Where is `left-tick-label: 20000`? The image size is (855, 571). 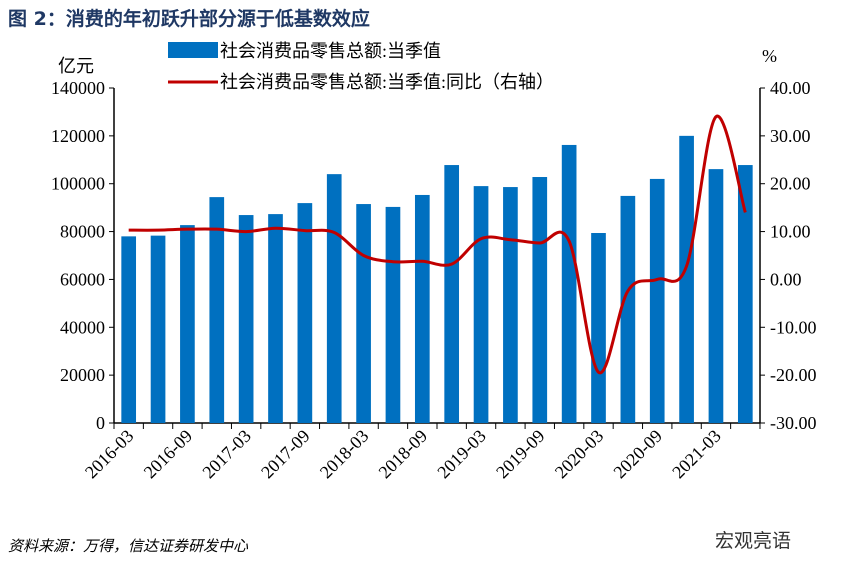 left-tick-label: 20000 is located at coordinates (82, 375).